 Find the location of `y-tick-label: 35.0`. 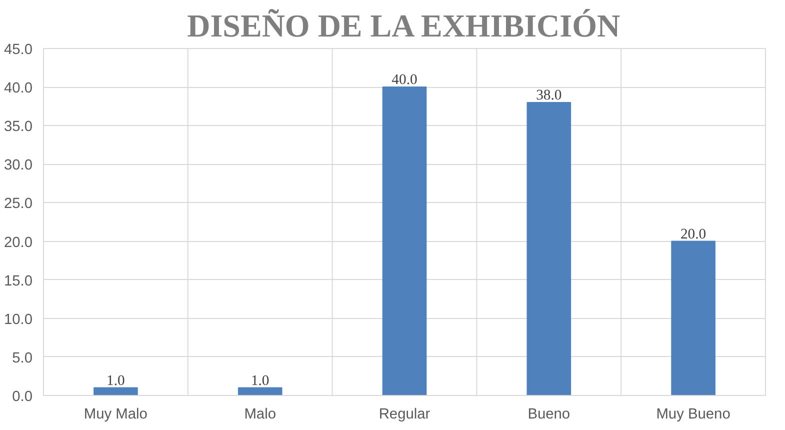

y-tick-label: 35.0 is located at coordinates (18, 127).